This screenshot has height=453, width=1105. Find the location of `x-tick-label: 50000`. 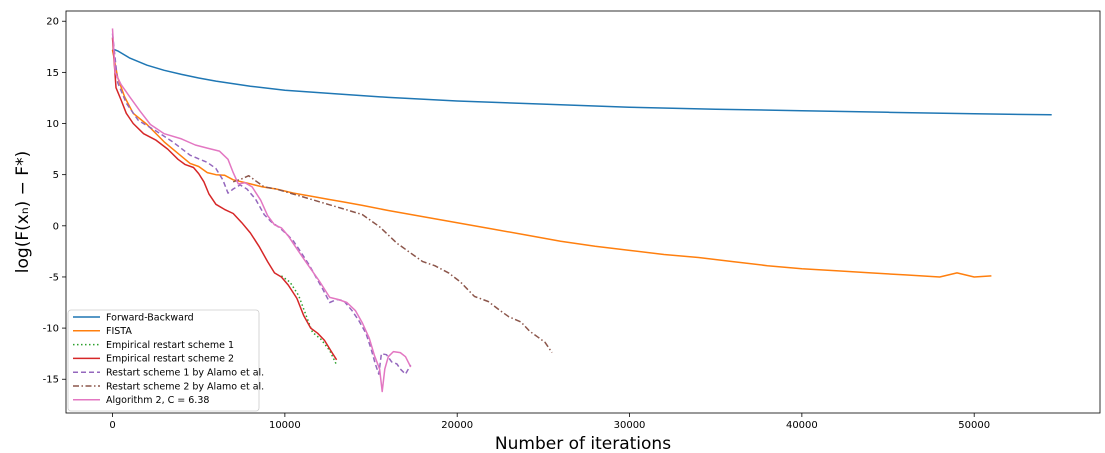

x-tick-label: 50000 is located at coordinates (974, 425).